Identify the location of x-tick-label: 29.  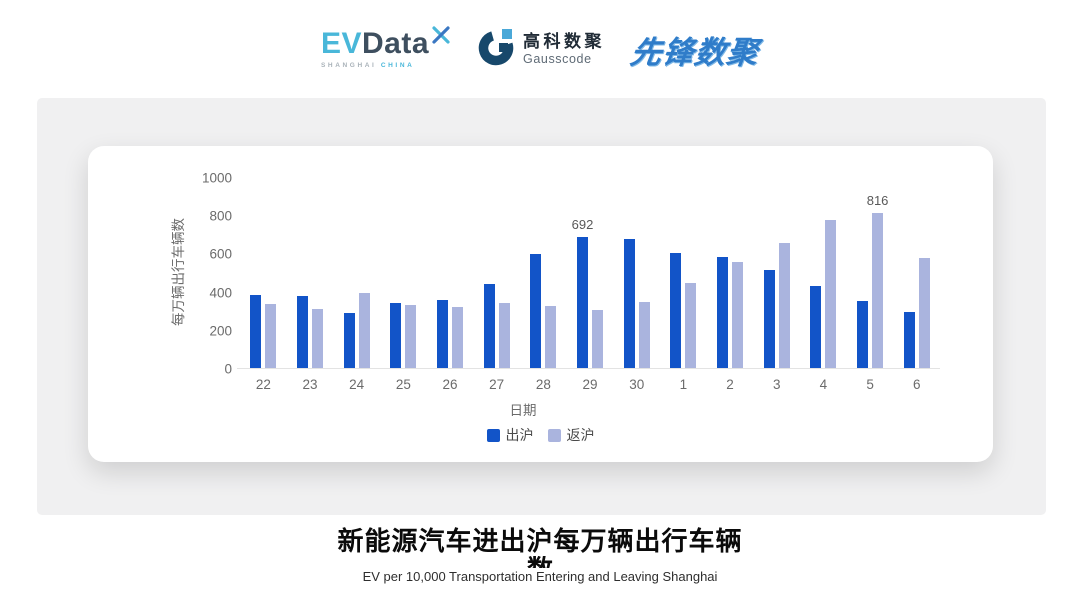
(590, 384).